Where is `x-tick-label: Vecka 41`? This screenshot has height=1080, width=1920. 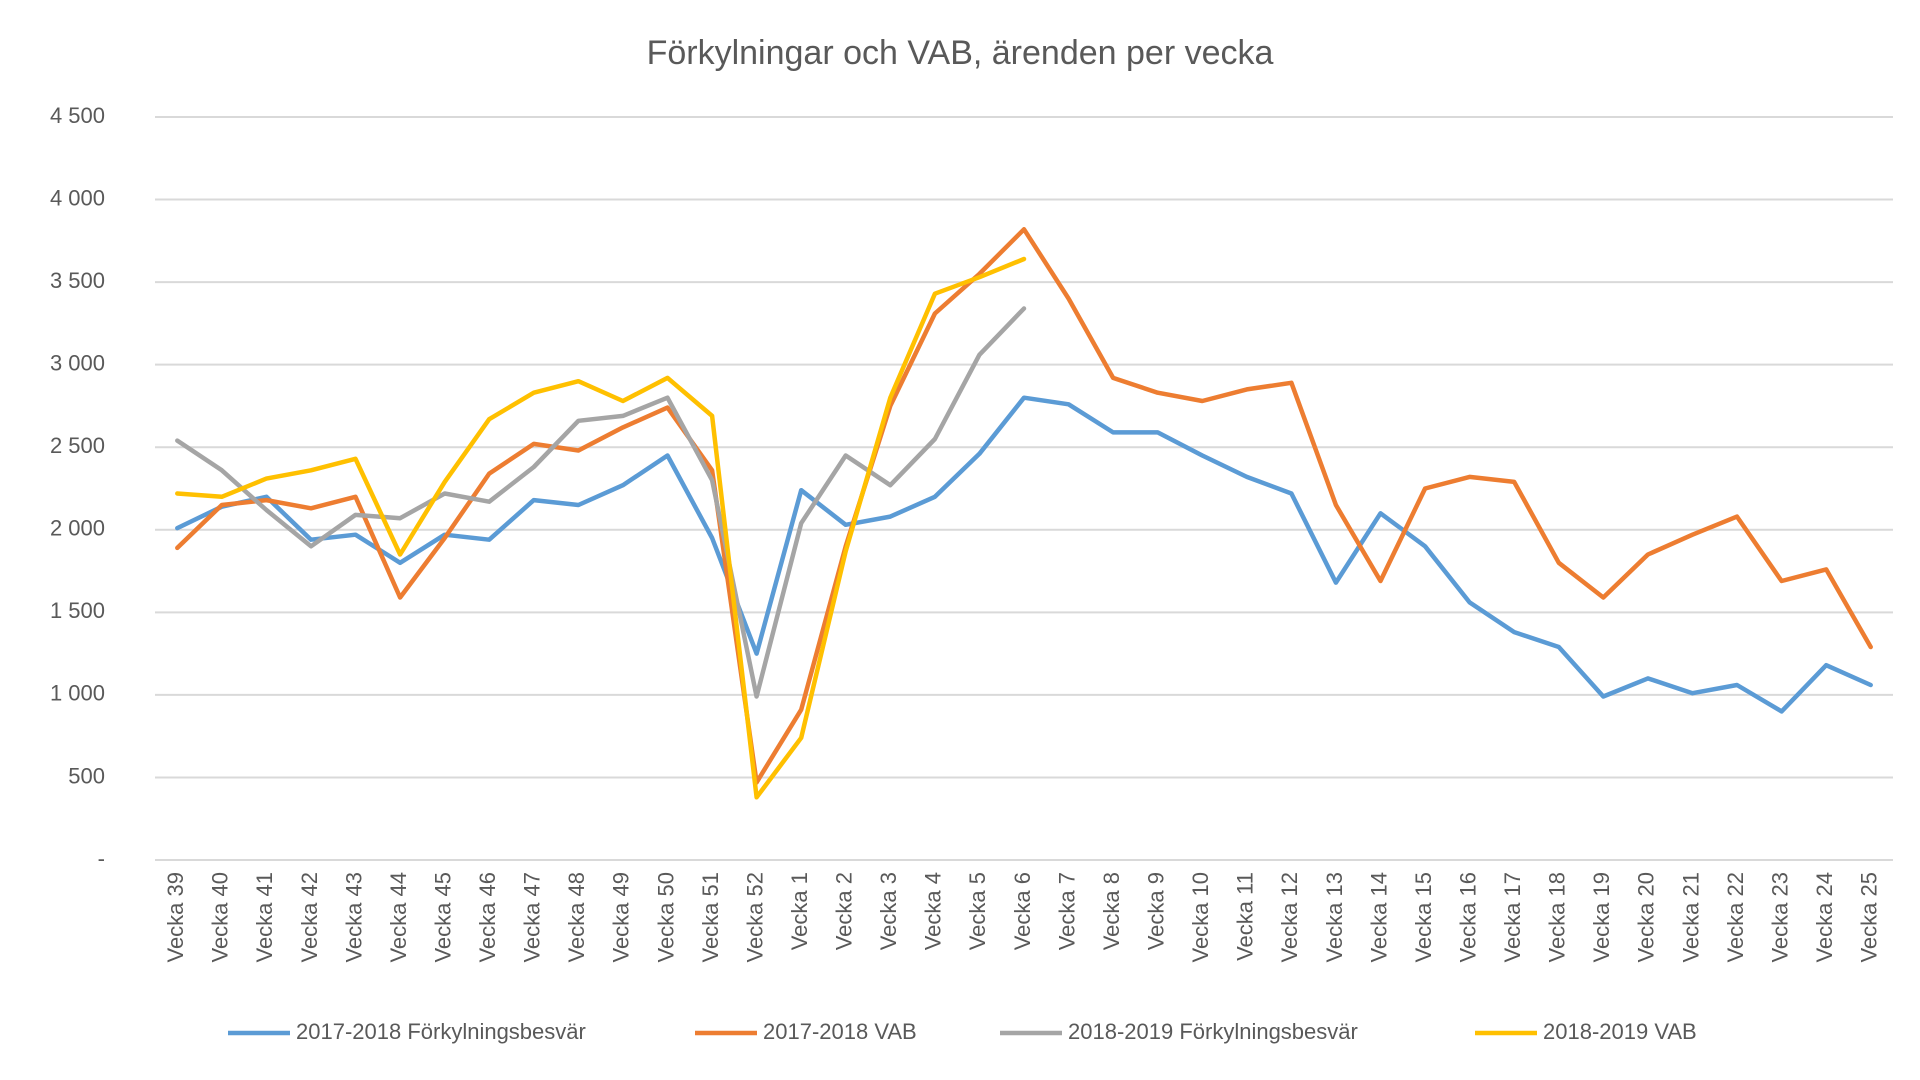
x-tick-label: Vecka 41 is located at coordinates (264, 917).